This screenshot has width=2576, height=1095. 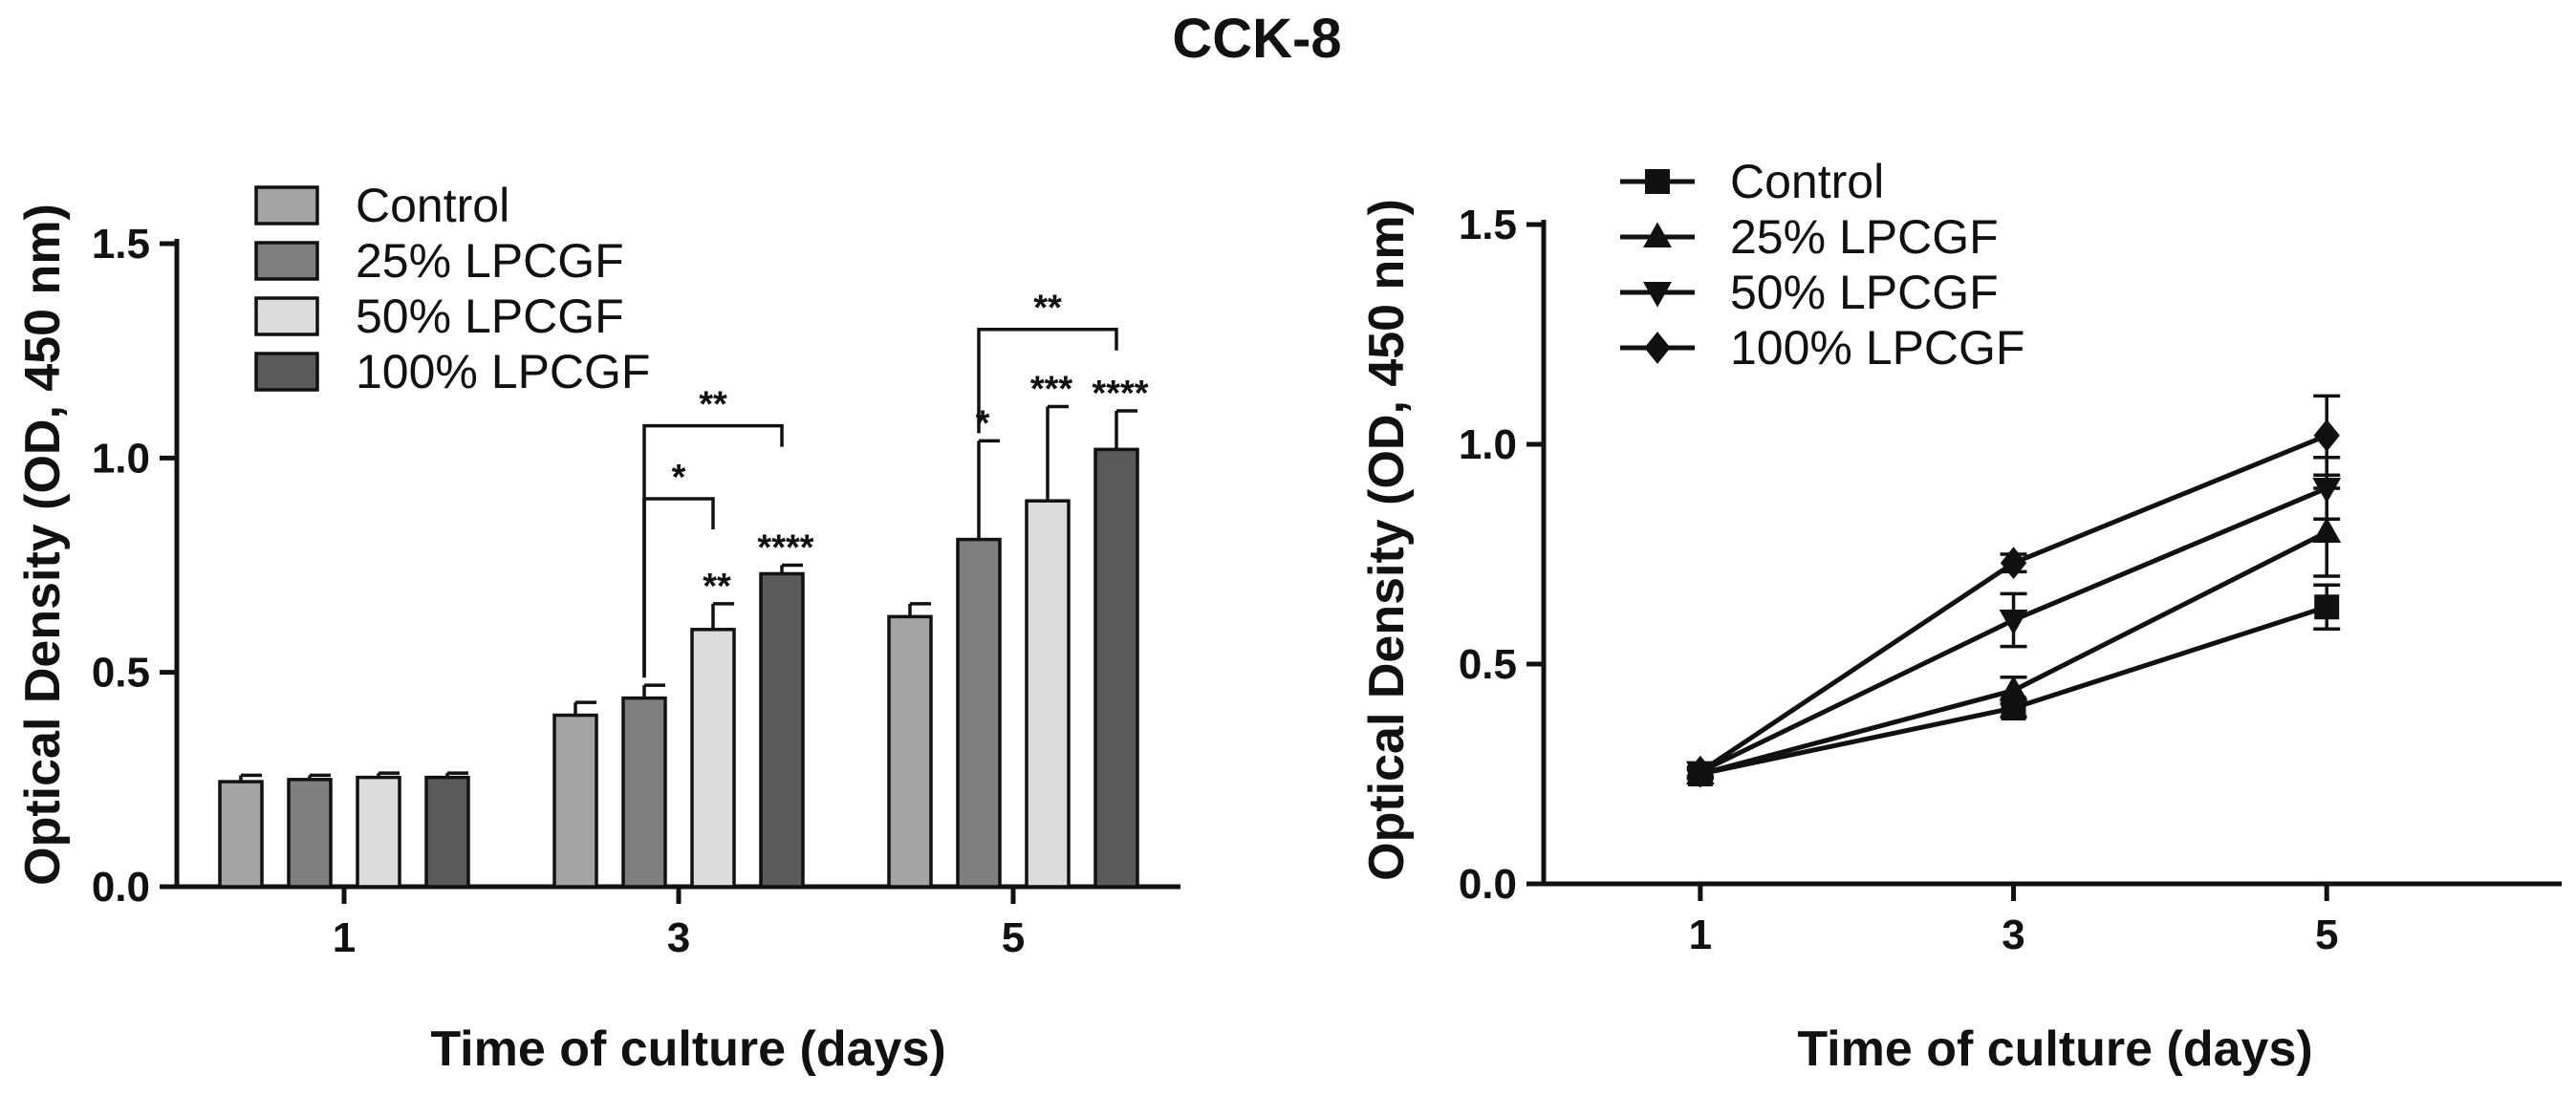 What do you see at coordinates (1700, 935) in the screenshot?
I see `line-x-tick-label: 1` at bounding box center [1700, 935].